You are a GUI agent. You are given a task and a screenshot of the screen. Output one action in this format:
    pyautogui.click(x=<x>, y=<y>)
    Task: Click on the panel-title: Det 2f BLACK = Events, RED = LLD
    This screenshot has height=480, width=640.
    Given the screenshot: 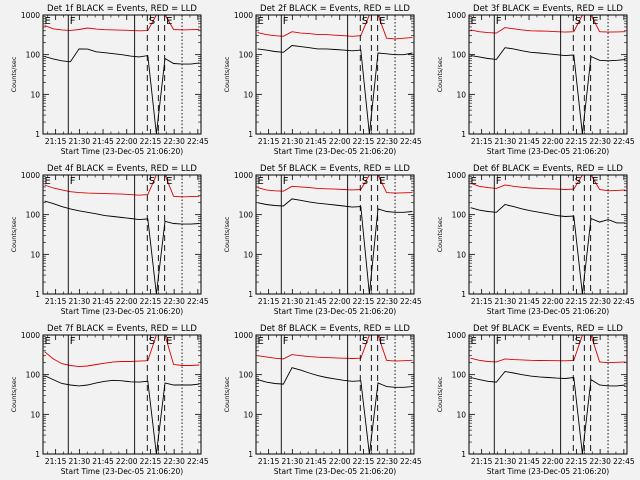 What is the action you would take?
    pyautogui.click(x=335, y=9)
    